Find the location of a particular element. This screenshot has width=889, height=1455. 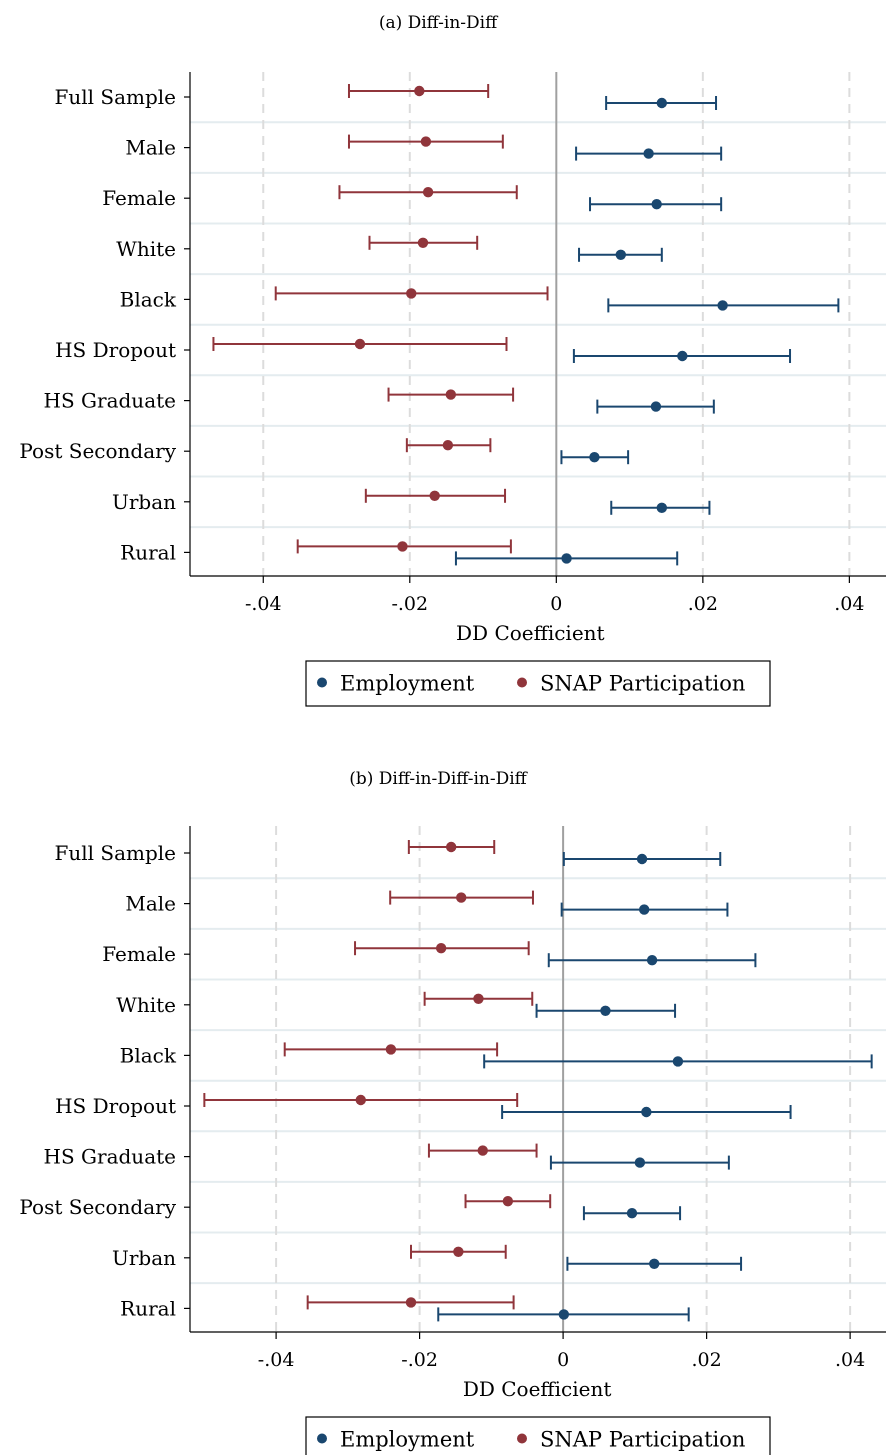

panel-title: (a) Diff-in-Diff is located at coordinates (439, 23).